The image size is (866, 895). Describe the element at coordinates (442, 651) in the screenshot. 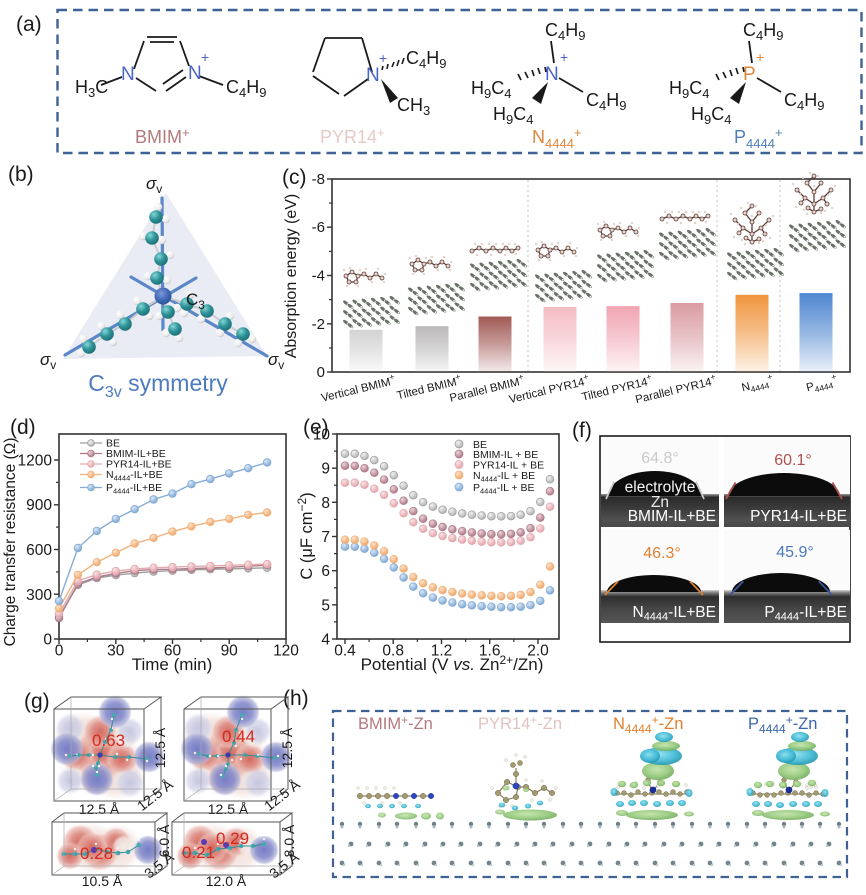

I see `svg-text: 1.2` at that location.